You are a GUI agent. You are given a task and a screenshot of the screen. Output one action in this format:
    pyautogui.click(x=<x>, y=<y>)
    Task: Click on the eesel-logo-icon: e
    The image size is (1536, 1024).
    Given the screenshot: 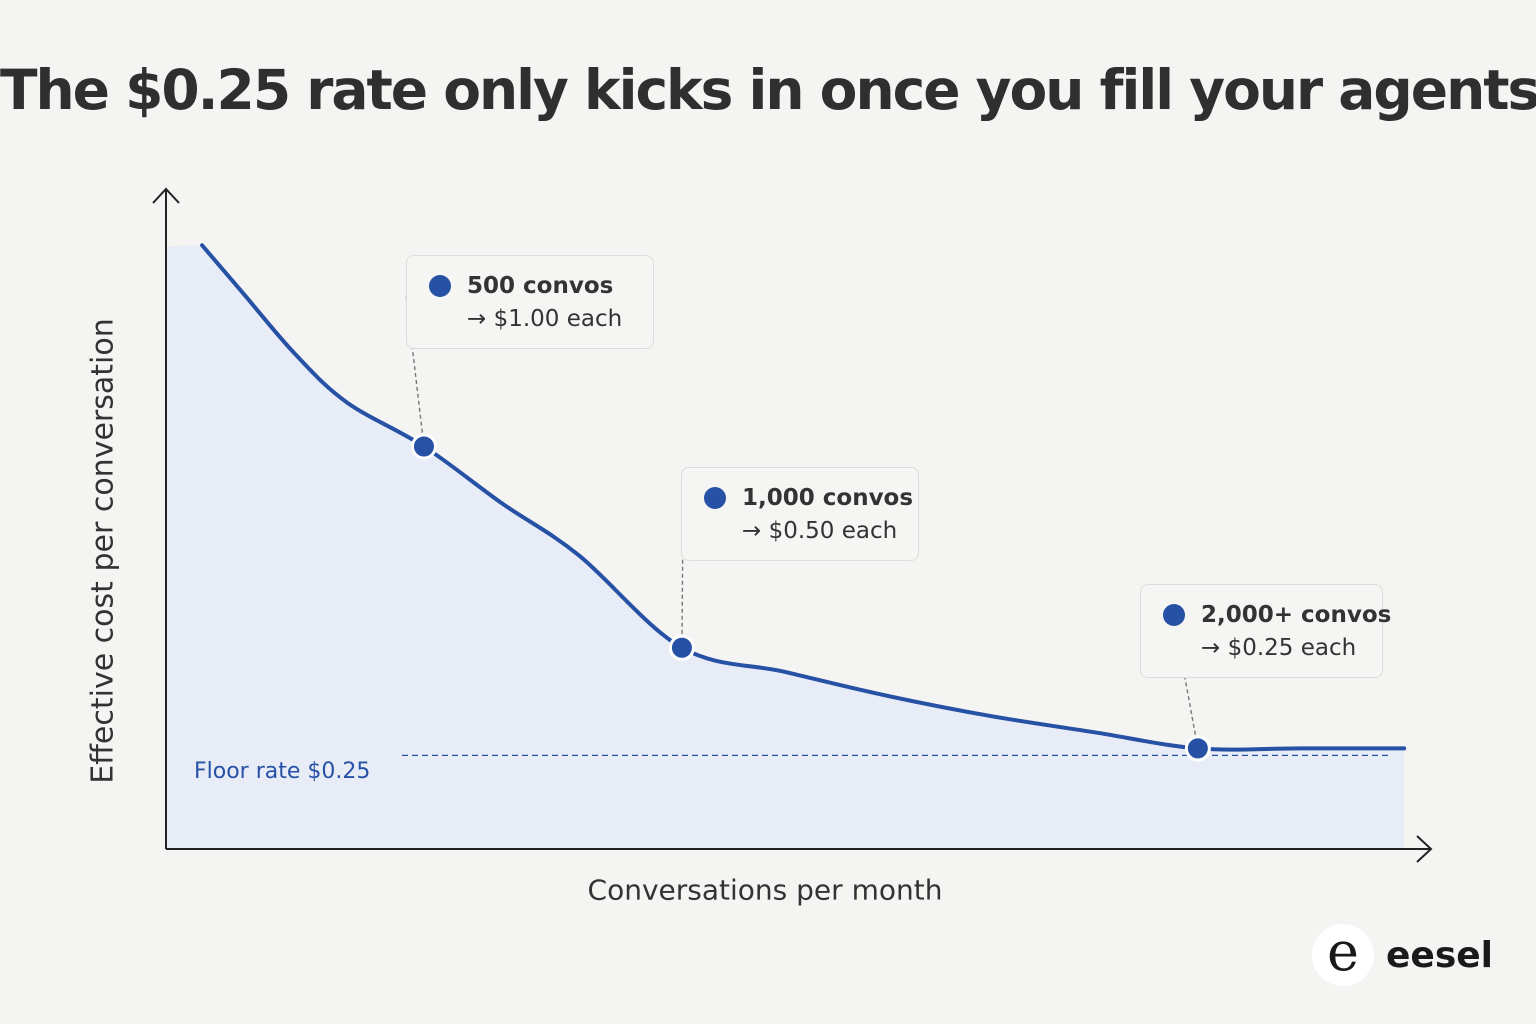 What is the action you would take?
    pyautogui.click(x=1343, y=955)
    